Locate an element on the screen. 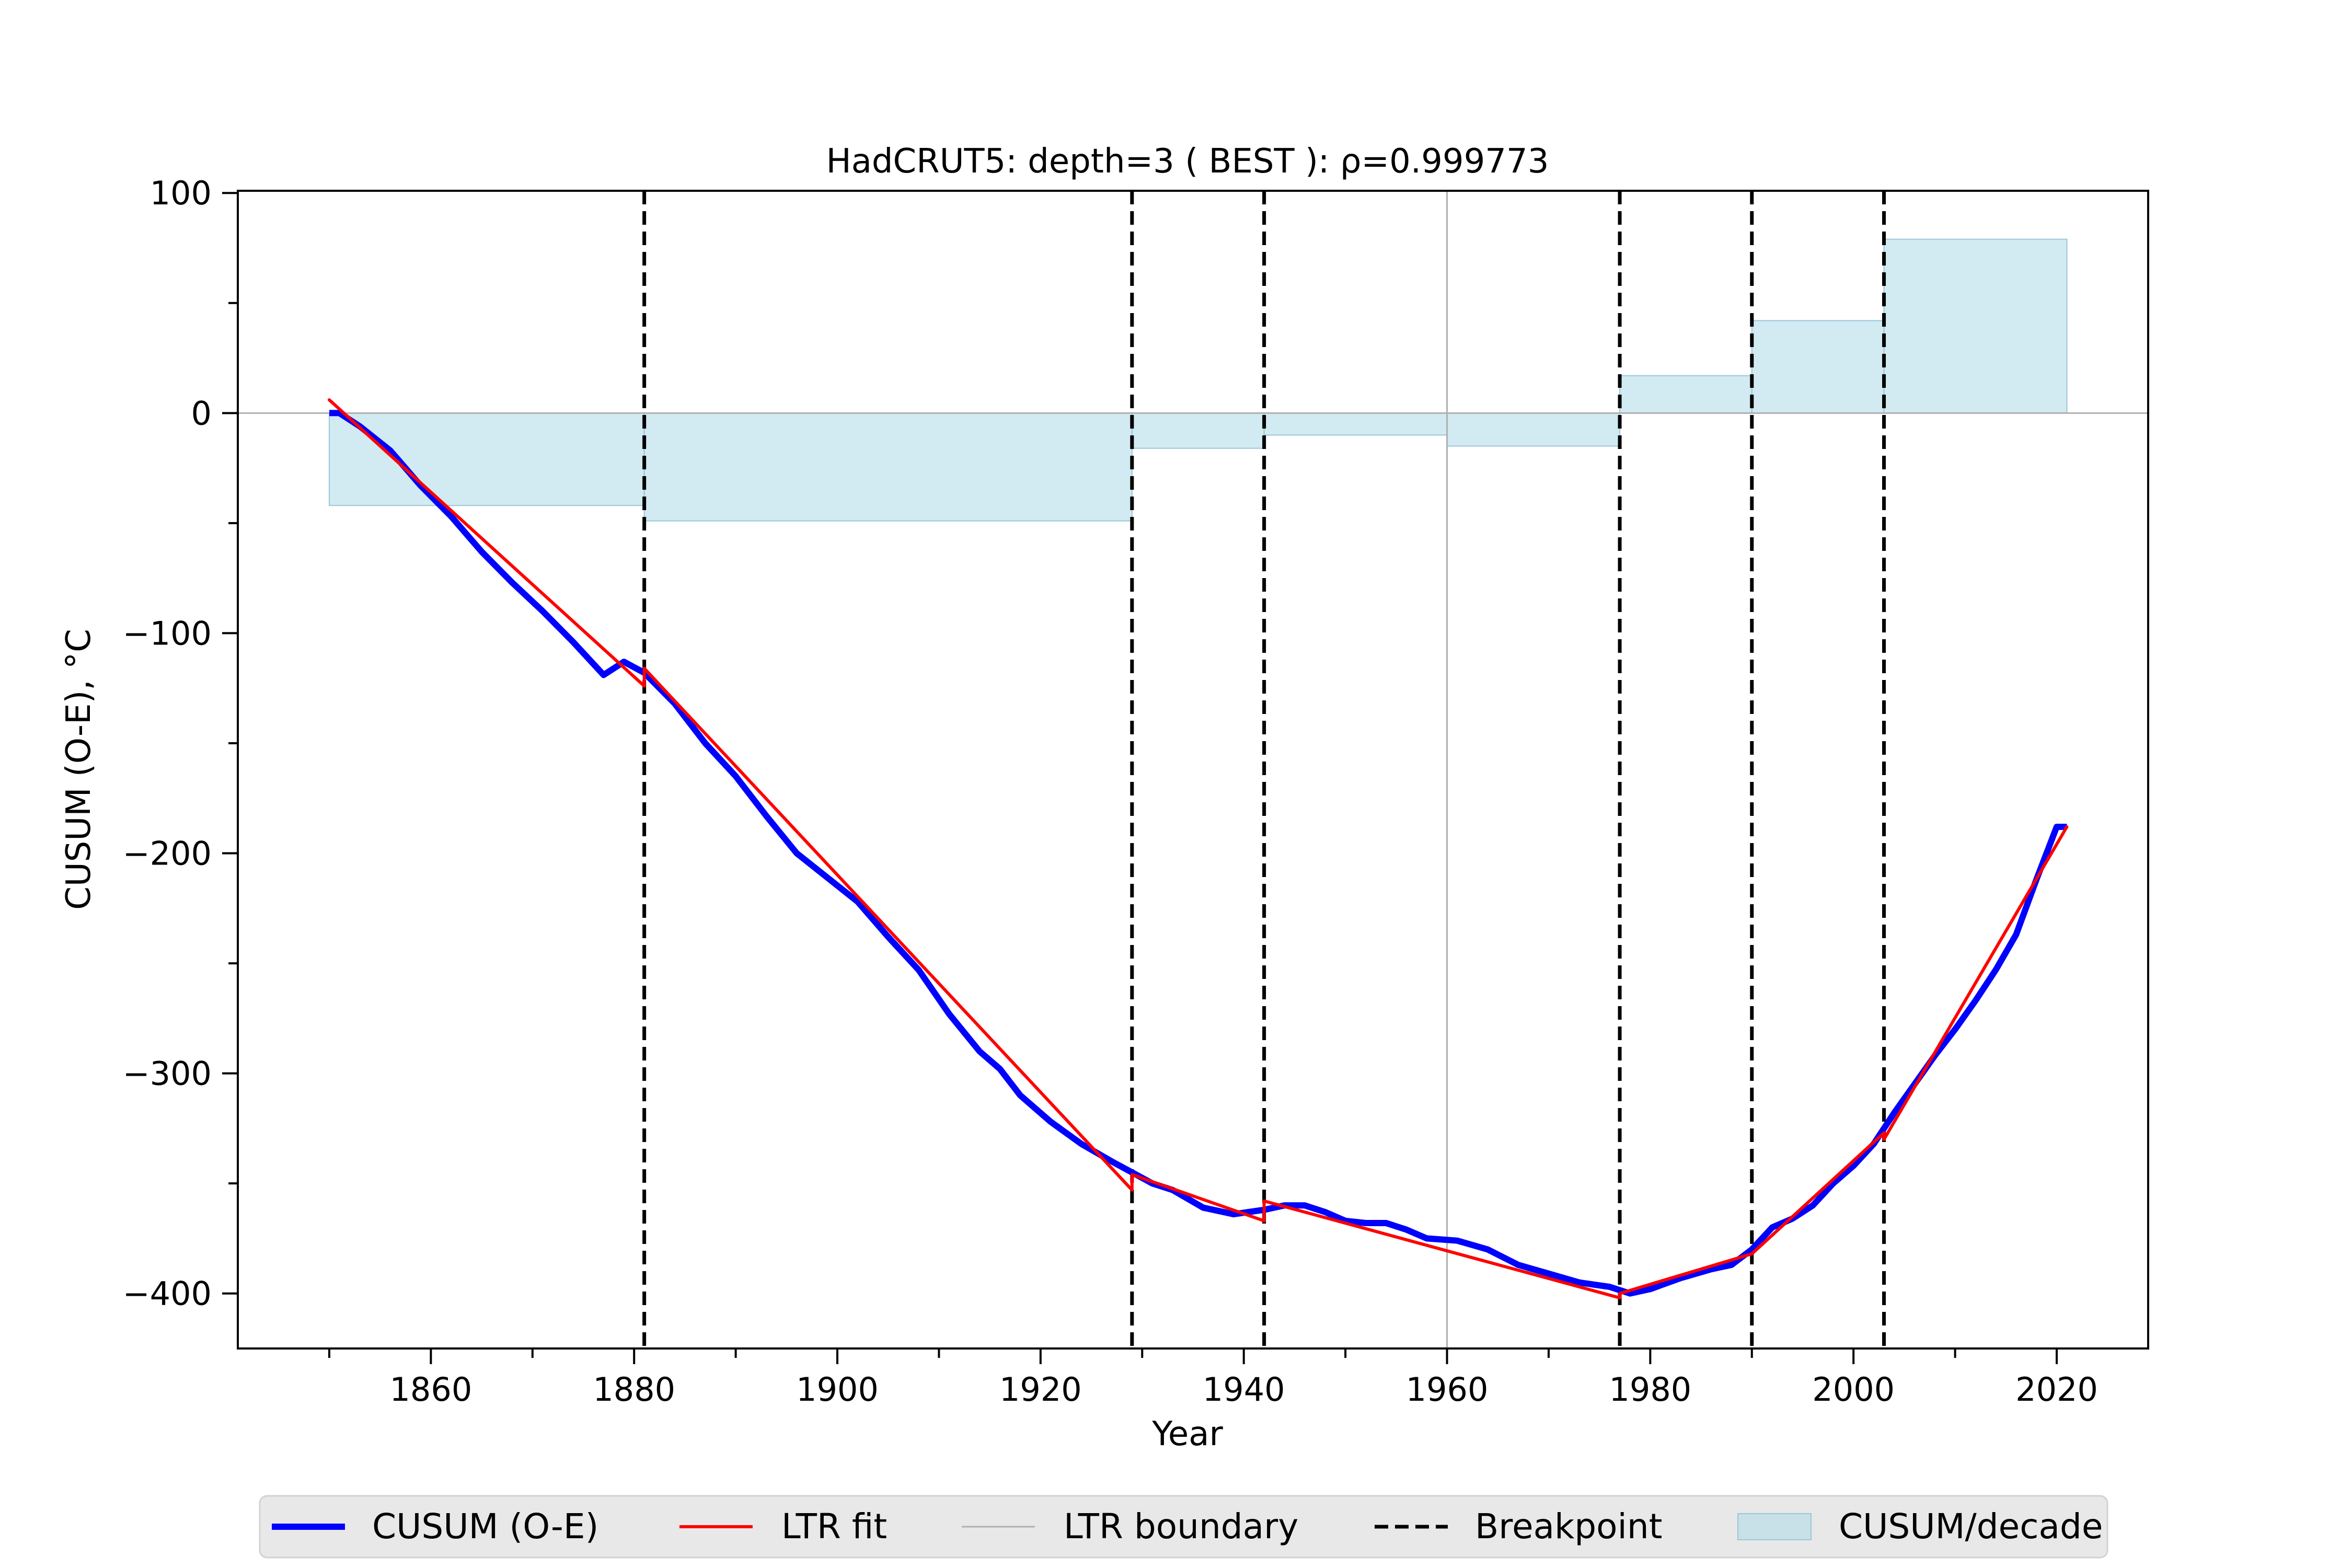  legend-label-3: LTR boundary is located at coordinates (1181, 1526).